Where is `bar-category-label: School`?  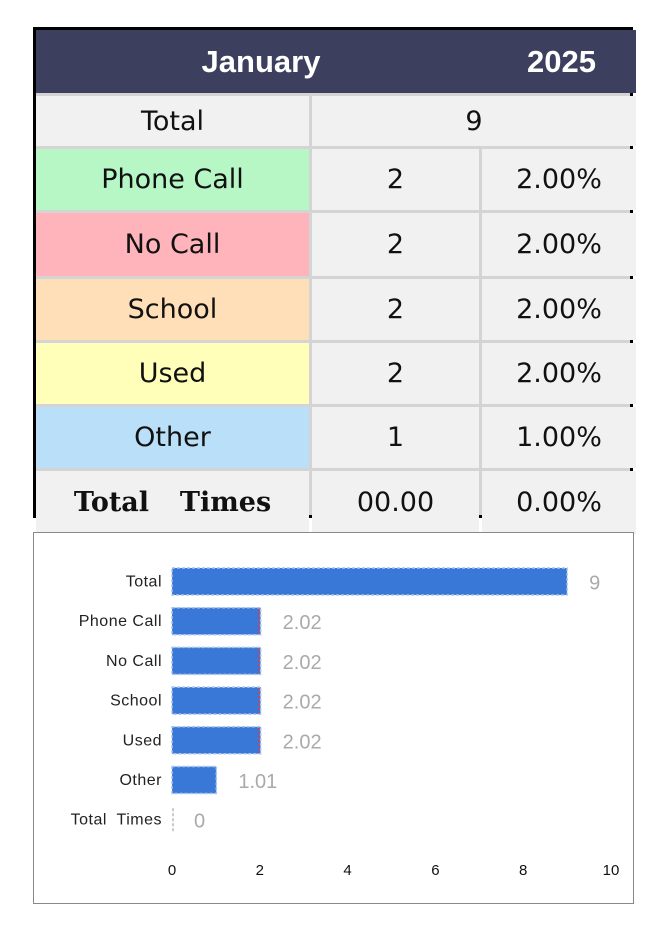
bar-category-label: School is located at coordinates (136, 701).